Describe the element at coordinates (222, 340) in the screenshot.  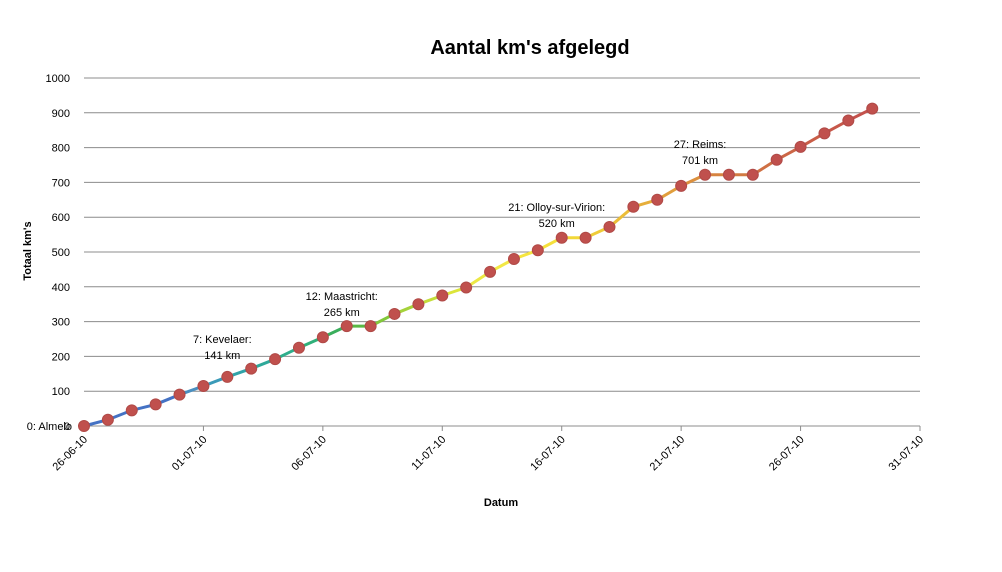
I see `annotation-label: 7: Kevelaer:` at that location.